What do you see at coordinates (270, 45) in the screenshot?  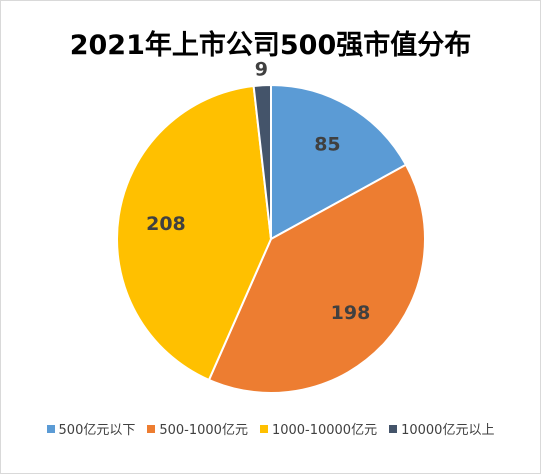 I see `chart-title: 2021年上市公司500强市值分布` at bounding box center [270, 45].